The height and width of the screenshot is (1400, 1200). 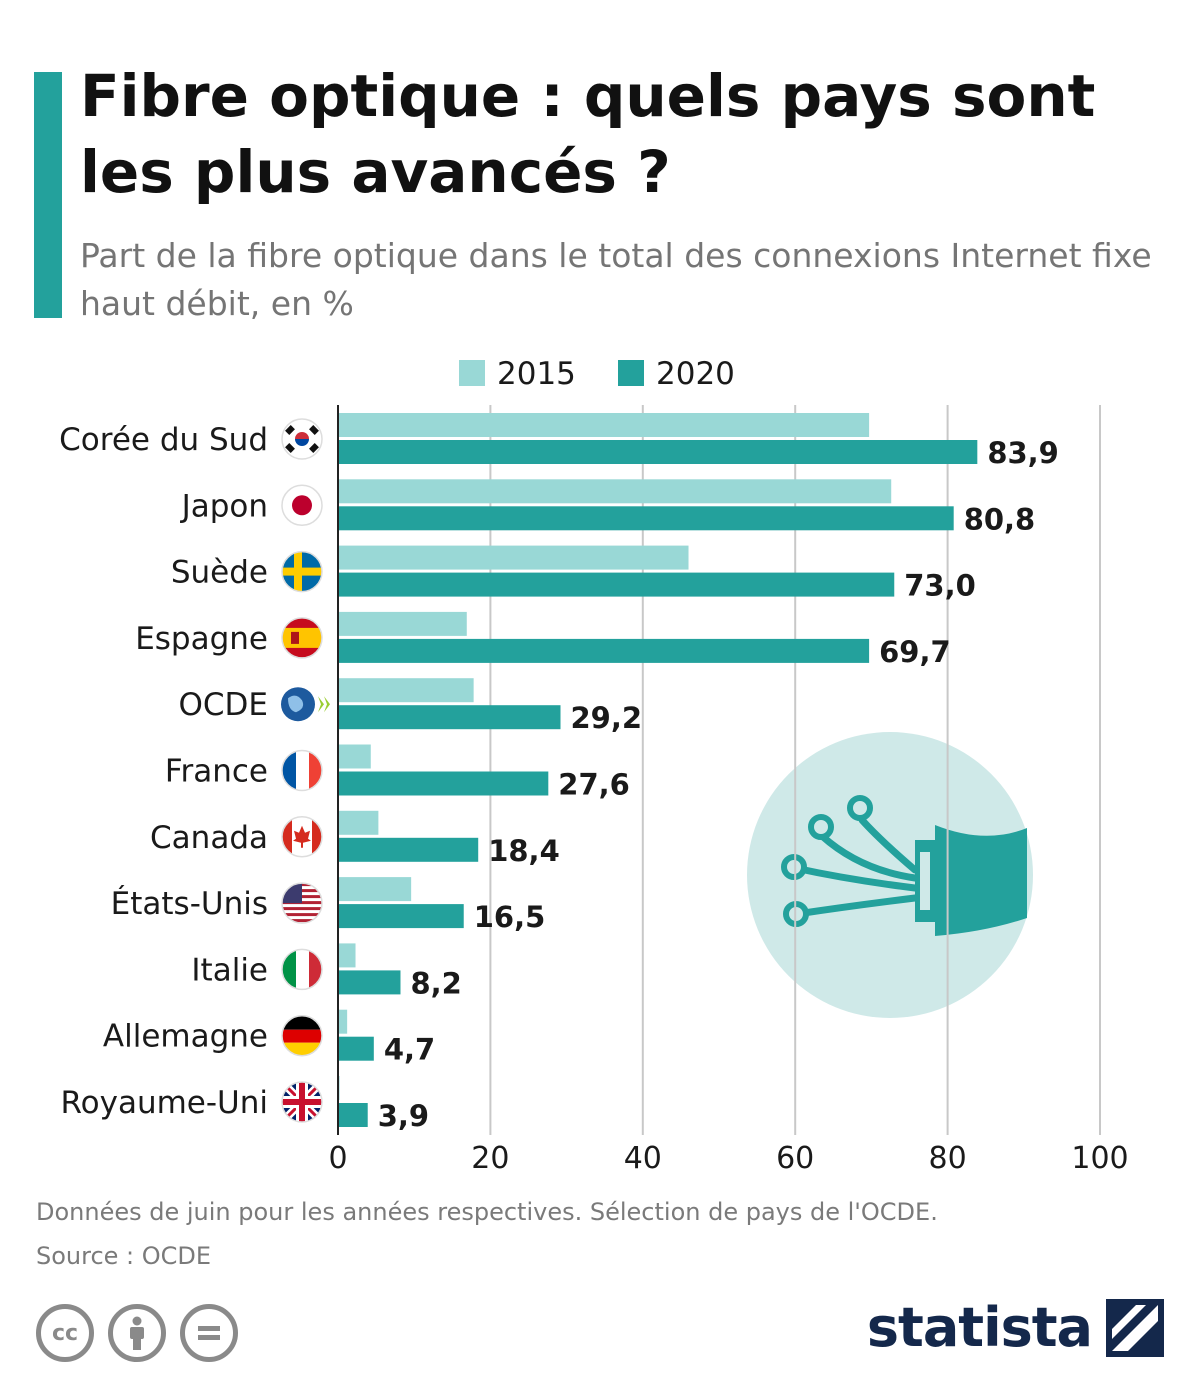 I want to click on x-tick-label: 40, so click(x=643, y=1158).